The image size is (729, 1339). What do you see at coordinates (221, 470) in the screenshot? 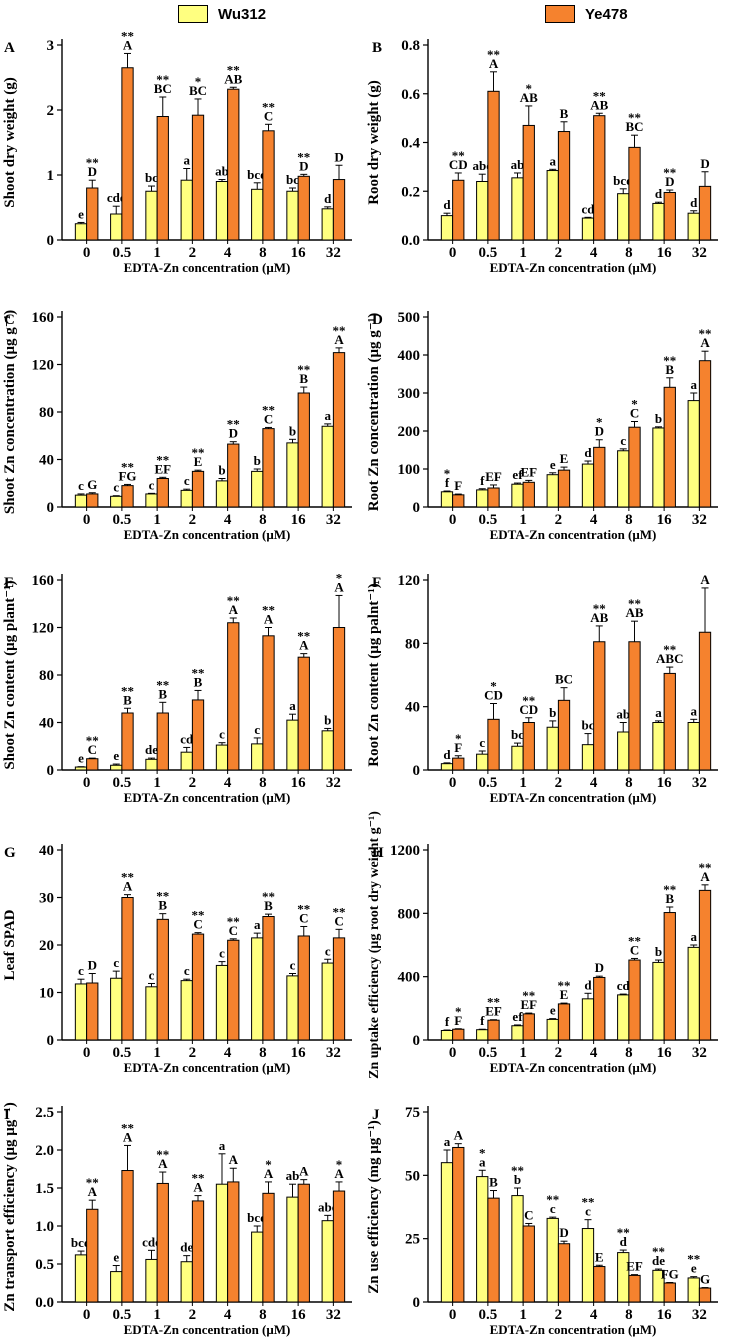
I see `significance-letter: b` at bounding box center [221, 470].